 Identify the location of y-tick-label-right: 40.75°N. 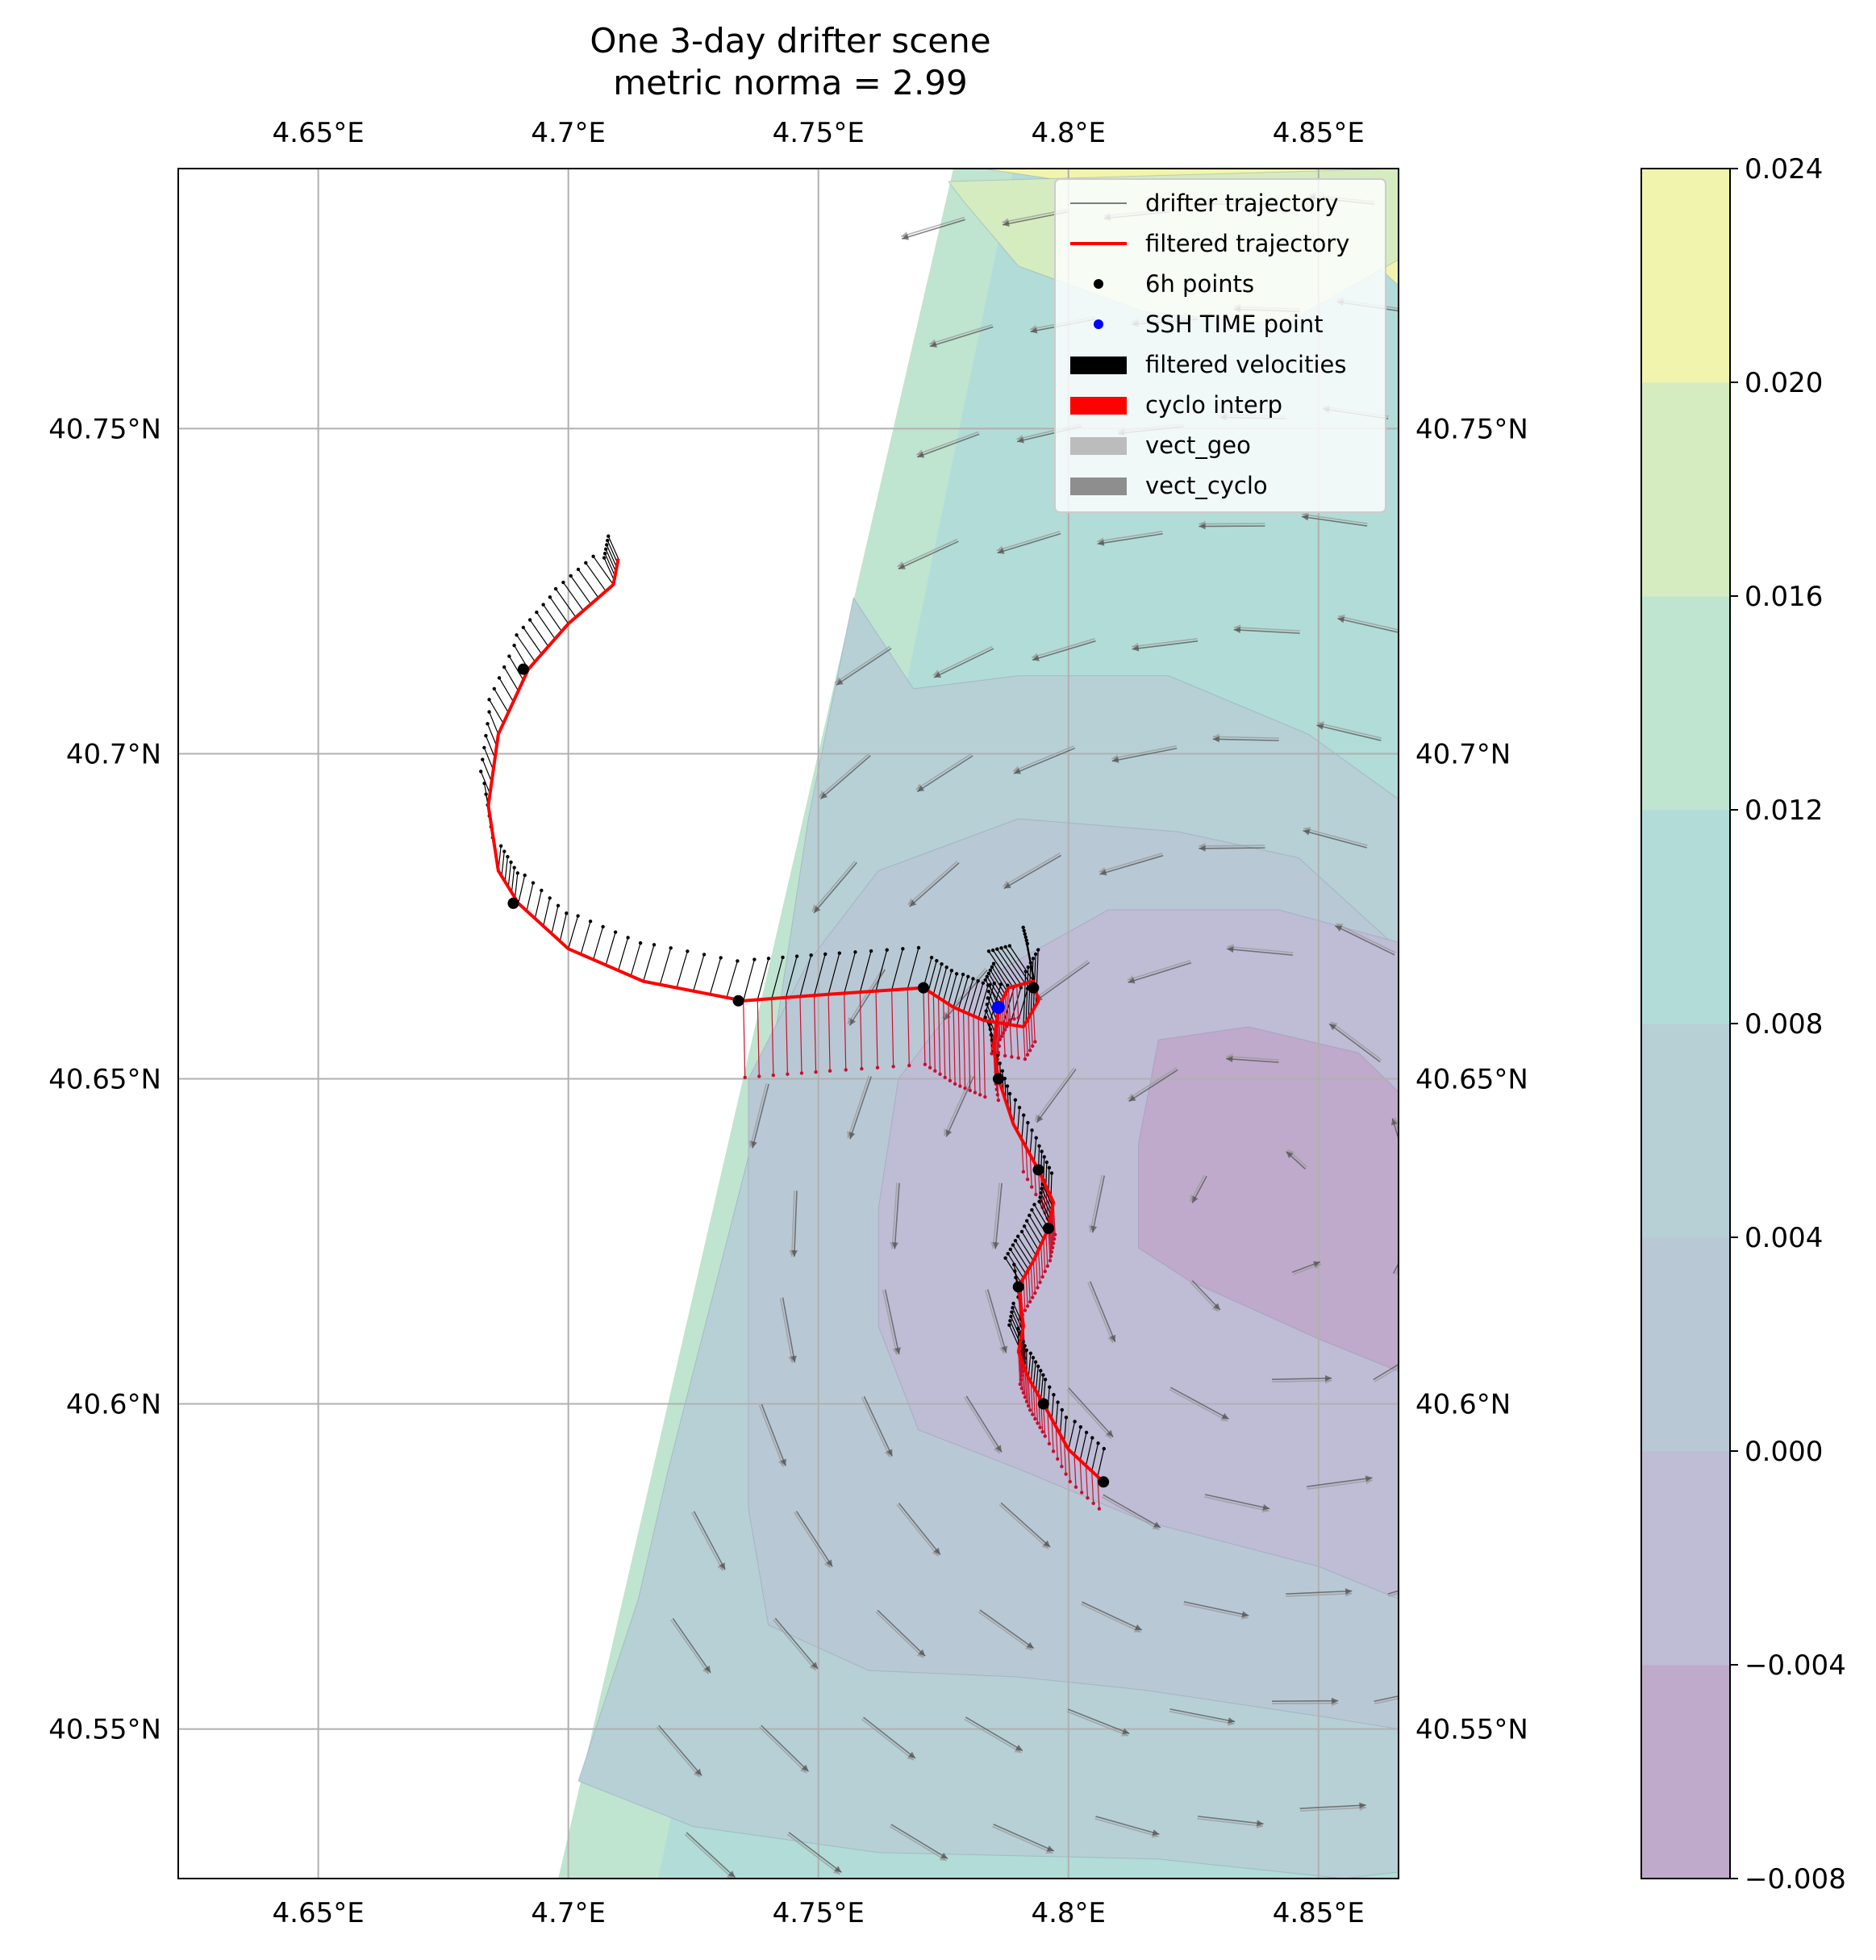
(1472, 429).